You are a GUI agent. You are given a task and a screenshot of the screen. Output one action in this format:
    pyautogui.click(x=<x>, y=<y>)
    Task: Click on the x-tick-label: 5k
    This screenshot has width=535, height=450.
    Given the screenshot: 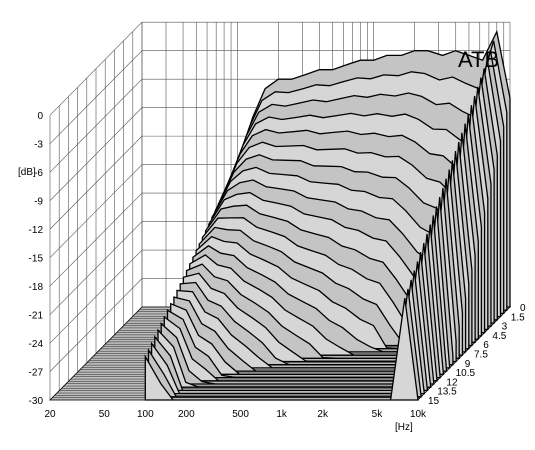 What is the action you would take?
    pyautogui.click(x=378, y=414)
    